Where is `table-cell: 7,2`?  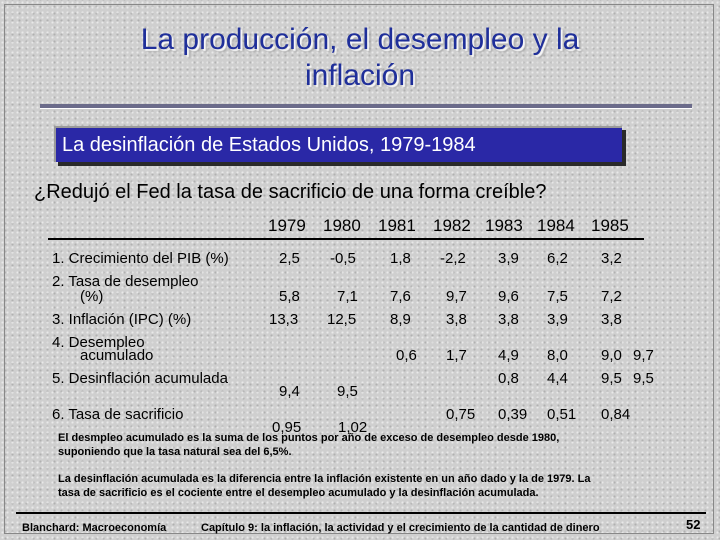
table-cell: 7,2 is located at coordinates (611, 296).